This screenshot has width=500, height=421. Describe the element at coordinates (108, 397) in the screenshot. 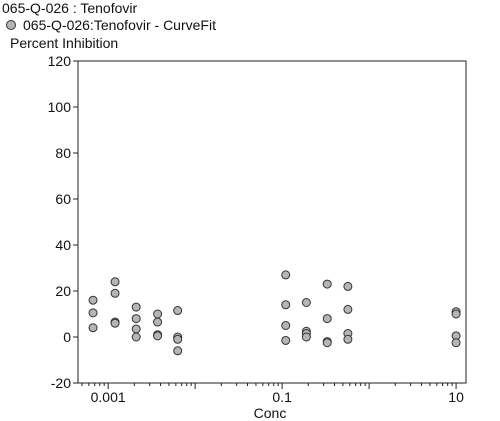

I see `x-tick-label: 0.001` at that location.